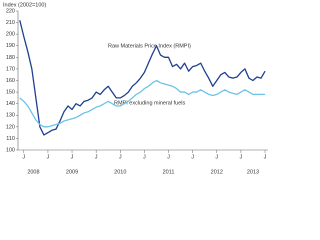  What do you see at coordinates (149, 103) in the screenshot?
I see `annotation: RMPI excluding mineral fuels` at bounding box center [149, 103].